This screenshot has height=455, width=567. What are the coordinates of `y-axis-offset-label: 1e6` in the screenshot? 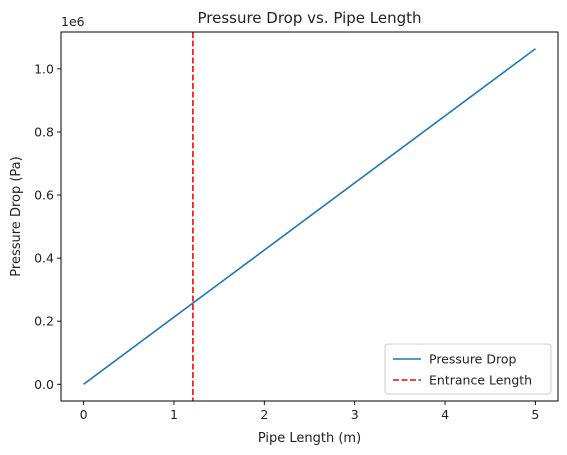 It's located at (73, 21).